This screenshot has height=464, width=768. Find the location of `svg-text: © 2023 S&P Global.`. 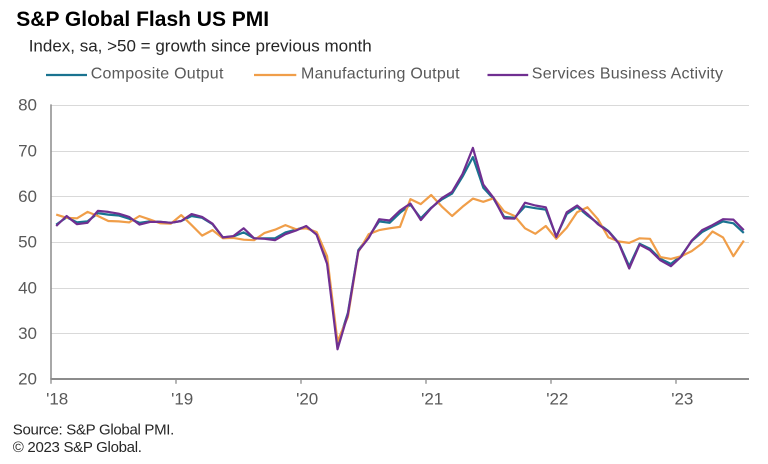

svg-text: © 2023 S&P Global. is located at coordinates (77, 447).